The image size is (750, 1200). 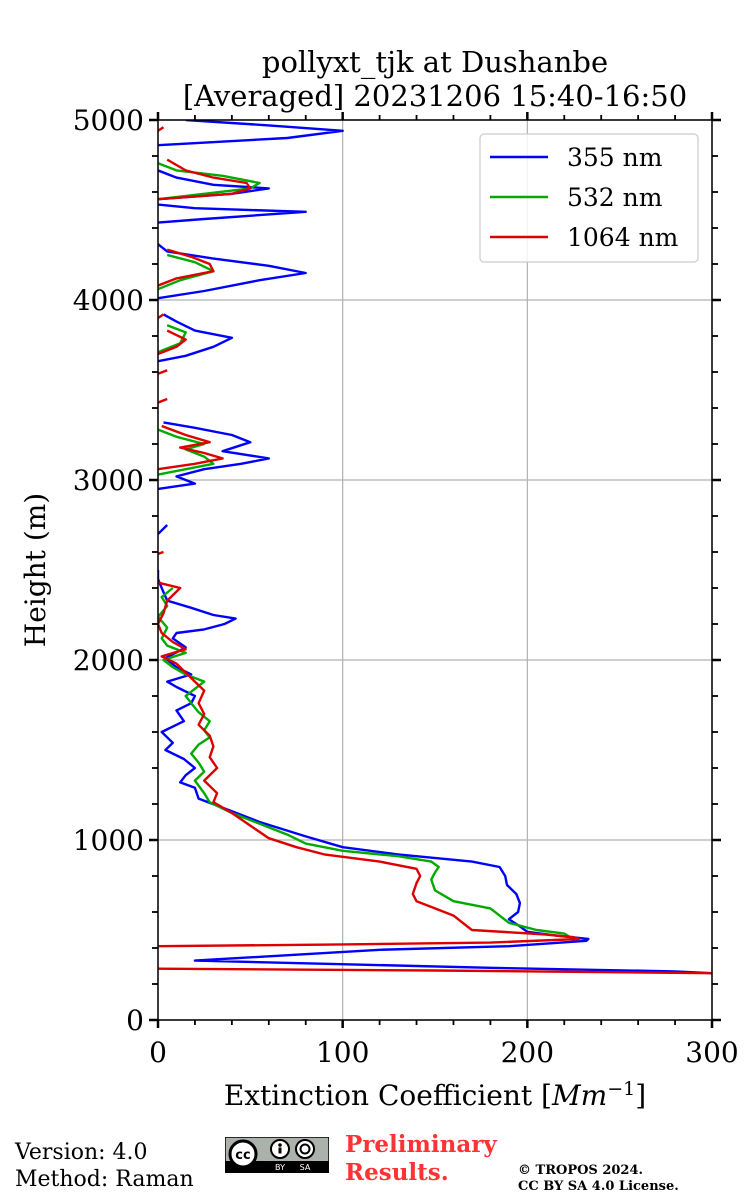 I want to click on legend: 355 nm 532 nm 1064 nm, so click(x=589, y=198).